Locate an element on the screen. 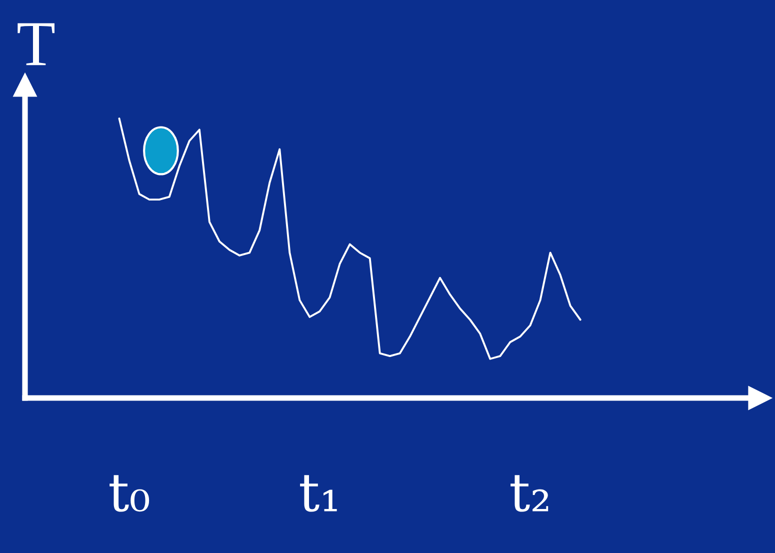  x-tick-label: t₀ is located at coordinates (130, 493).